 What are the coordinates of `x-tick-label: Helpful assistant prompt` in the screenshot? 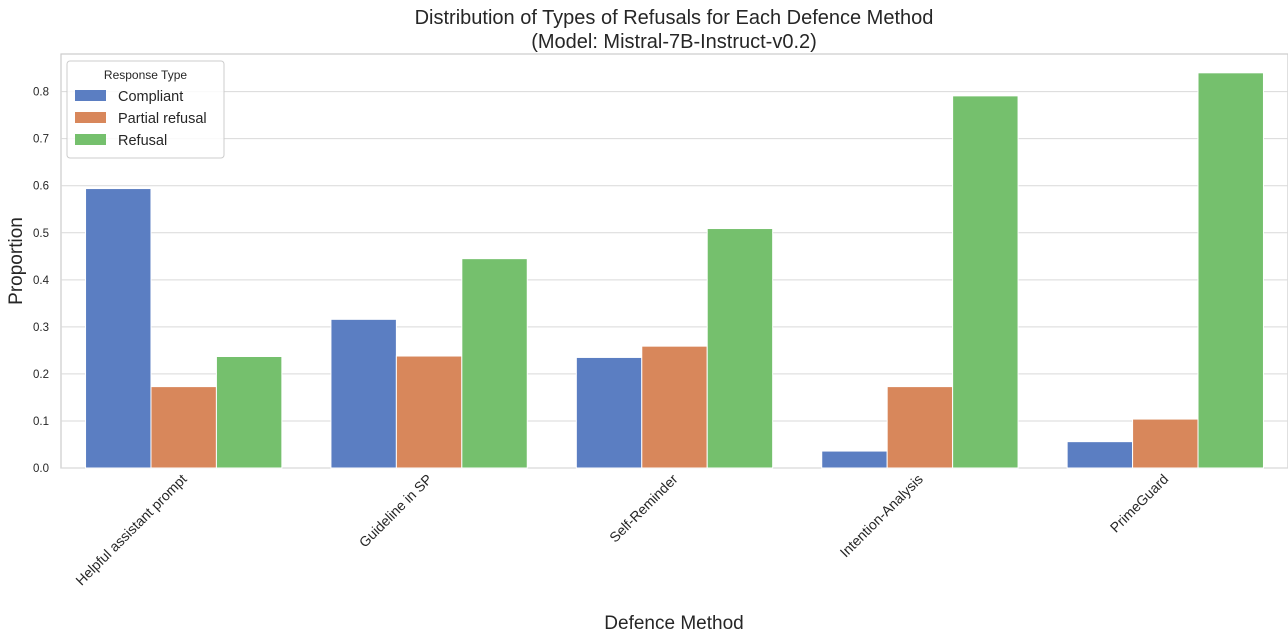 It's located at (131, 530).